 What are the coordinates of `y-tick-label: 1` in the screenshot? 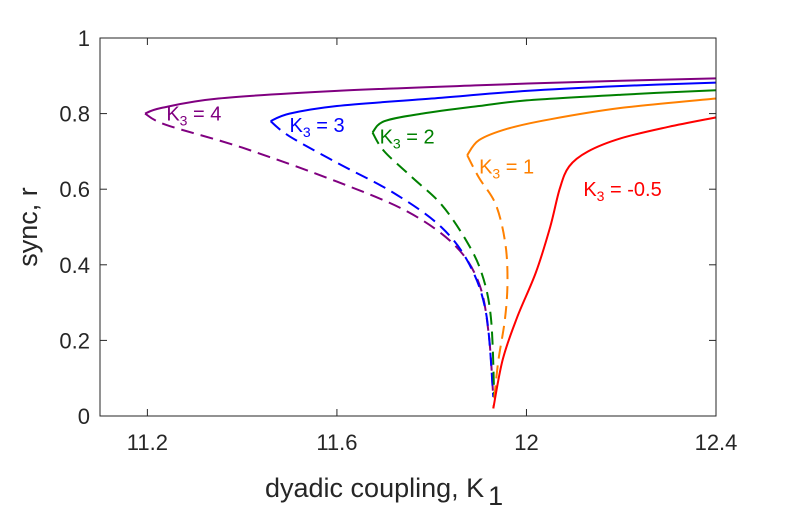 It's located at (84, 38).